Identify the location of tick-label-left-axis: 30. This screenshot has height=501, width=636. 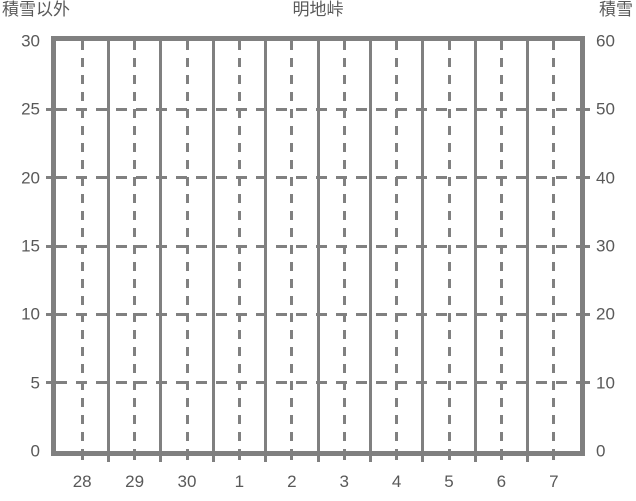
(30, 41).